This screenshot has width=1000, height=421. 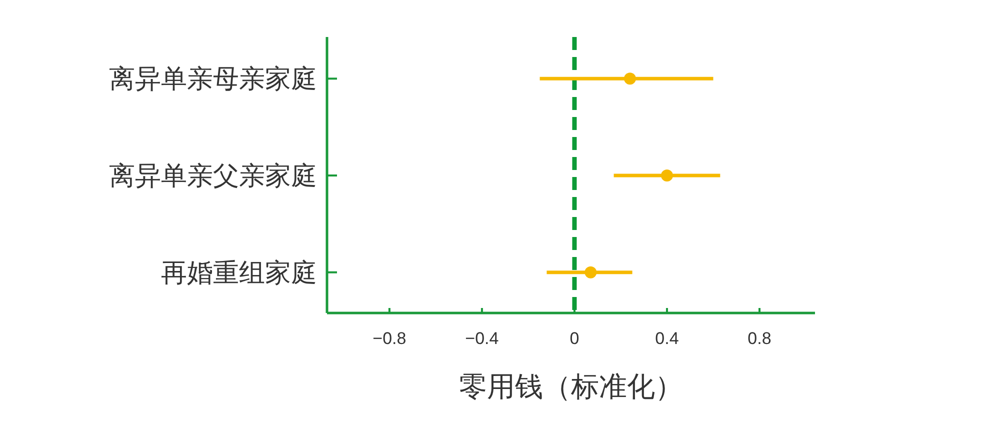 I want to click on x-tick-label: 0.8, so click(x=760, y=338).